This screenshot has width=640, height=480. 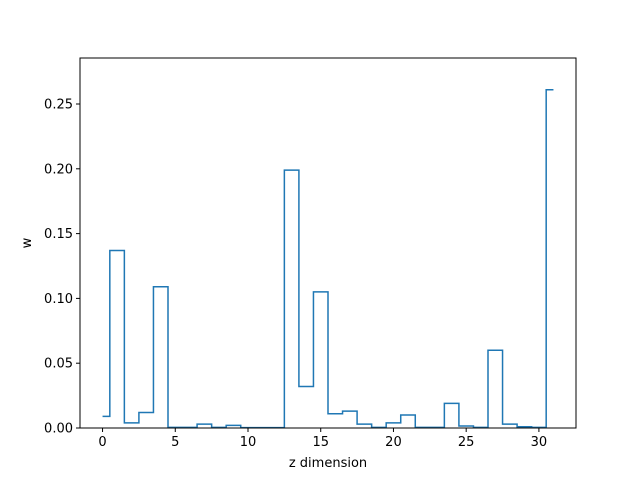 I want to click on x-axis-label: z dimension, so click(x=328, y=463).